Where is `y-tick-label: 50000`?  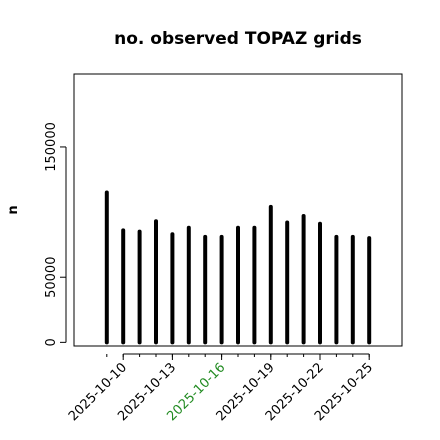
y-tick-label: 50000 is located at coordinates (51, 277).